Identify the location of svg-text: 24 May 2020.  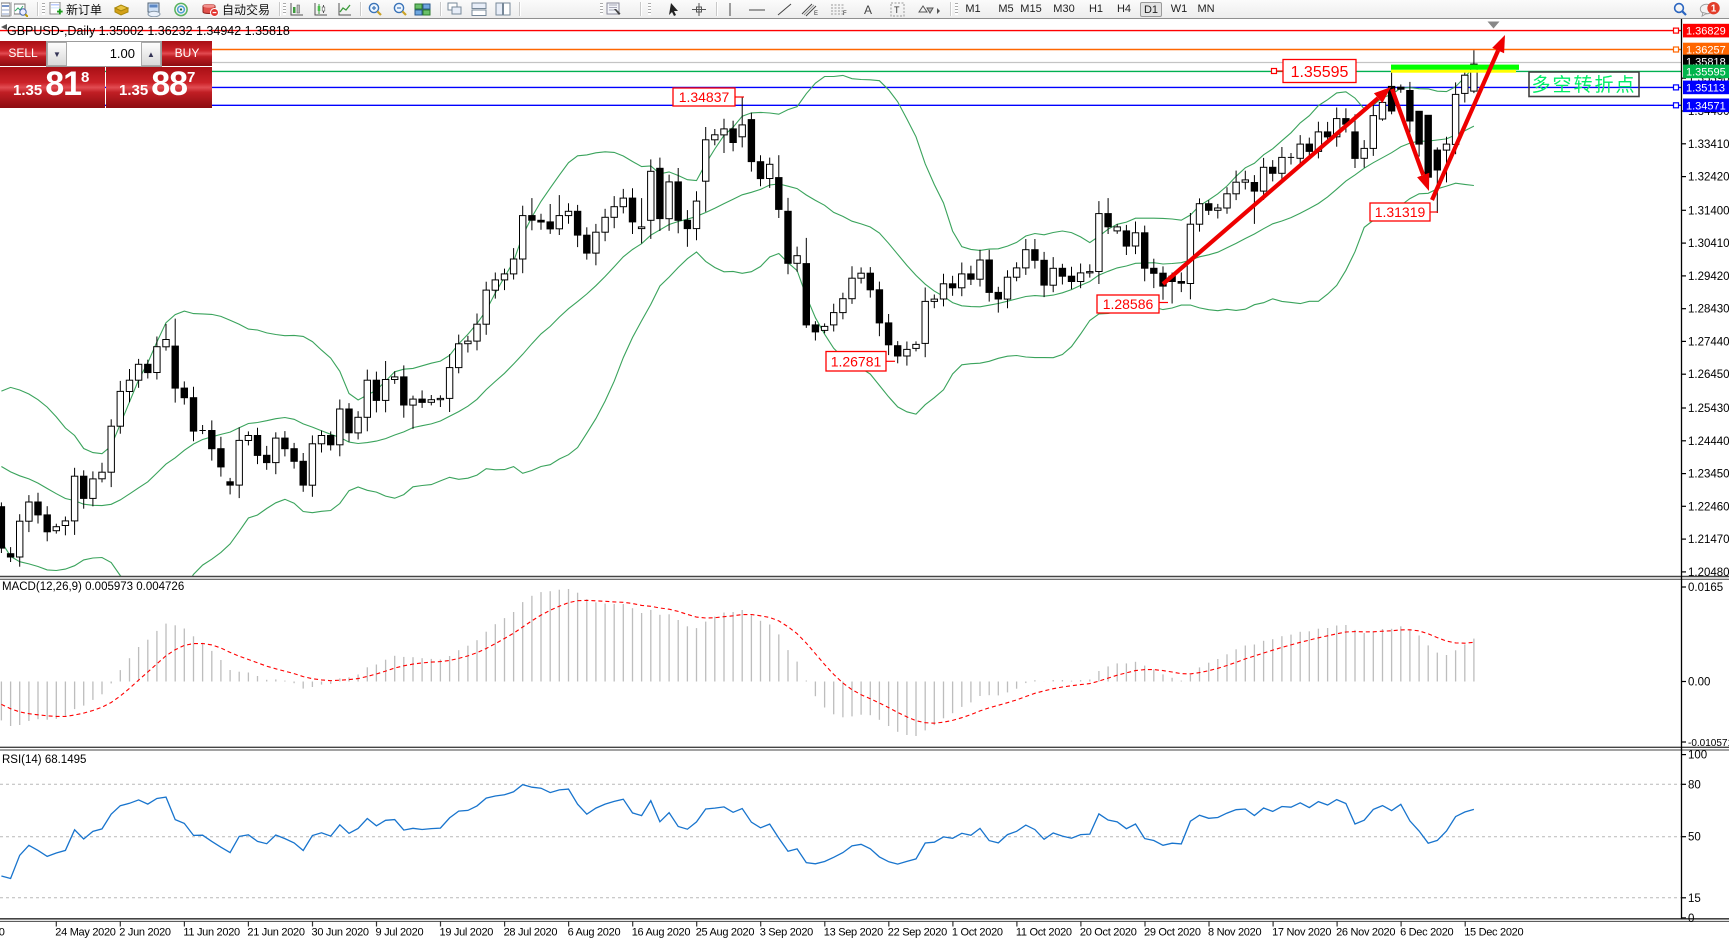
(85, 933).